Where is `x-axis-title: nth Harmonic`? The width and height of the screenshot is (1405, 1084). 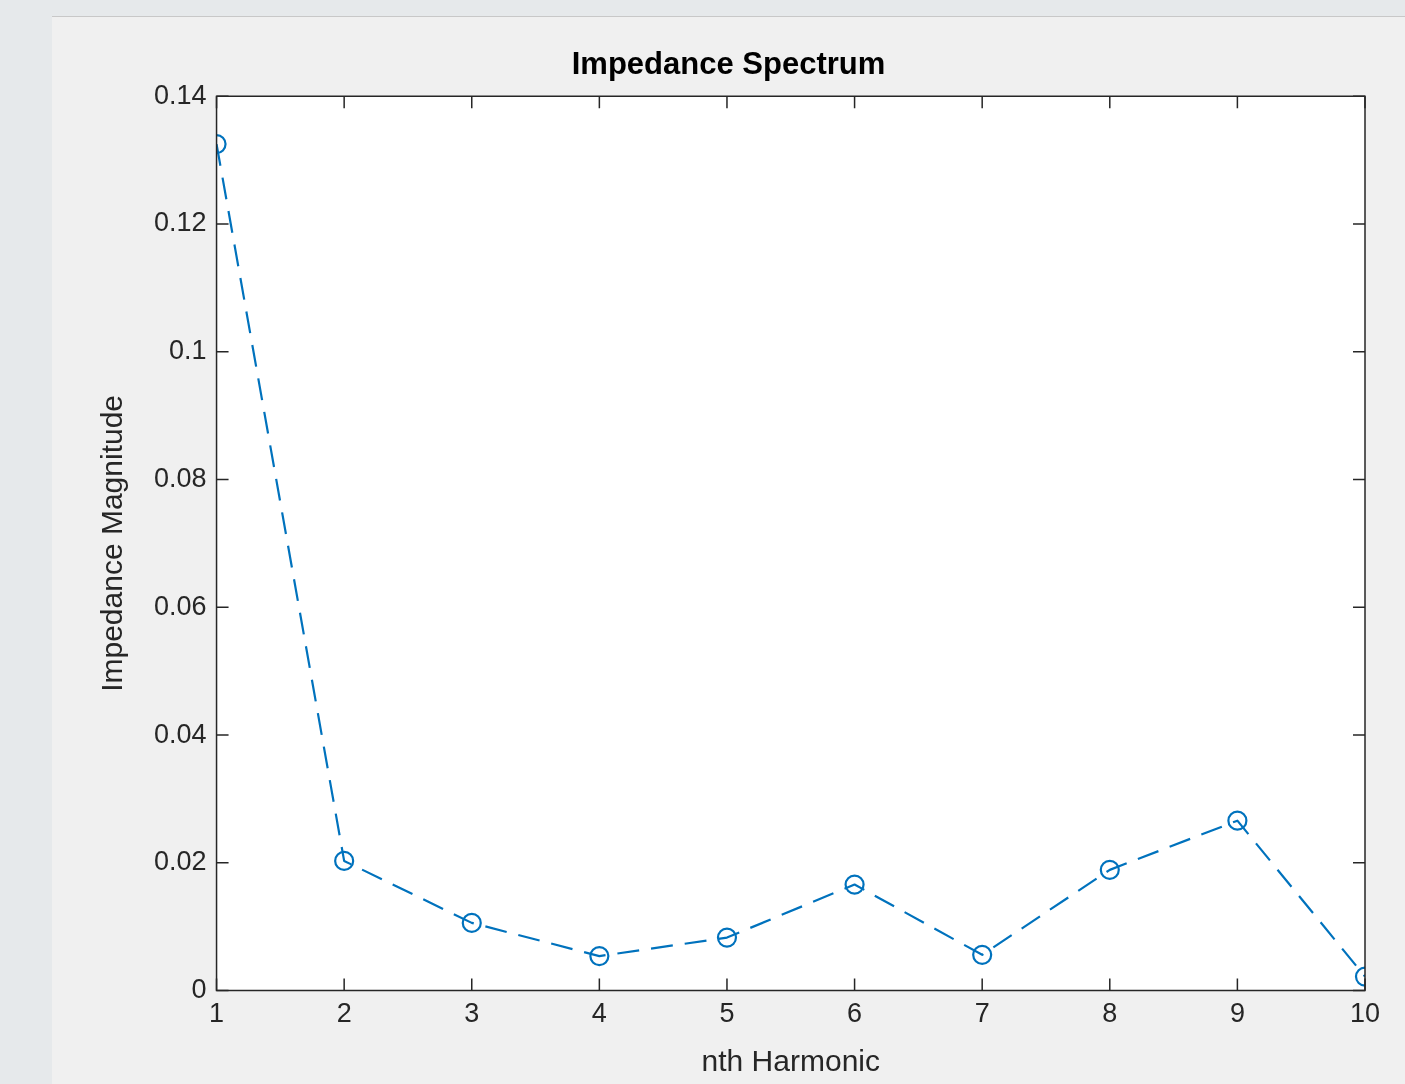
x-axis-title: nth Harmonic is located at coordinates (790, 1061).